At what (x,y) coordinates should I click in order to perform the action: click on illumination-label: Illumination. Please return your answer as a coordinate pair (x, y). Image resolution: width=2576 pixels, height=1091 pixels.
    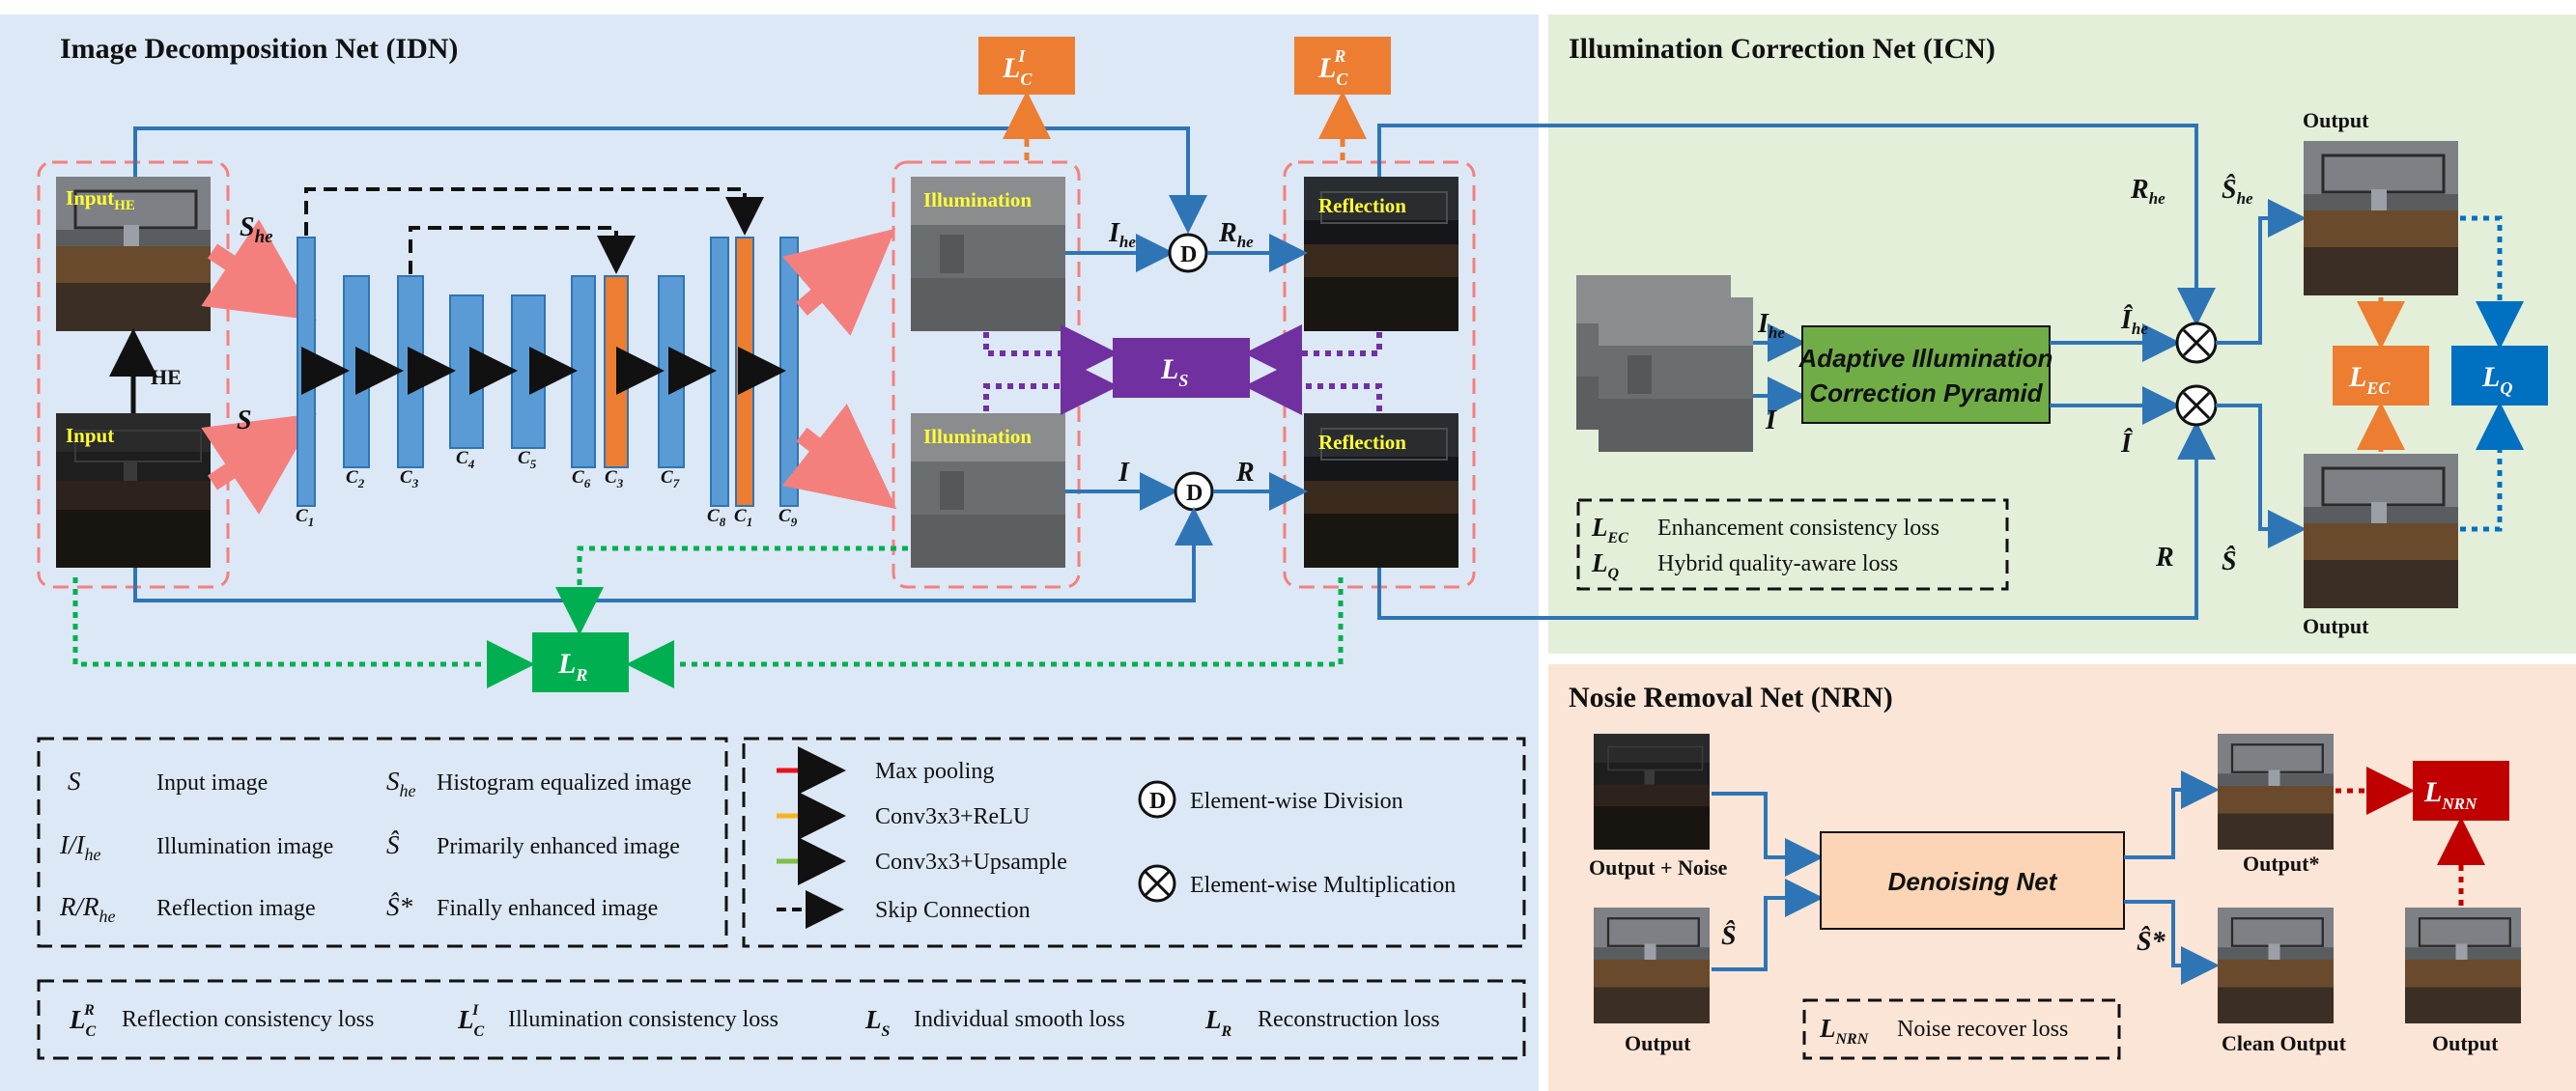
    Looking at the image, I should click on (977, 436).